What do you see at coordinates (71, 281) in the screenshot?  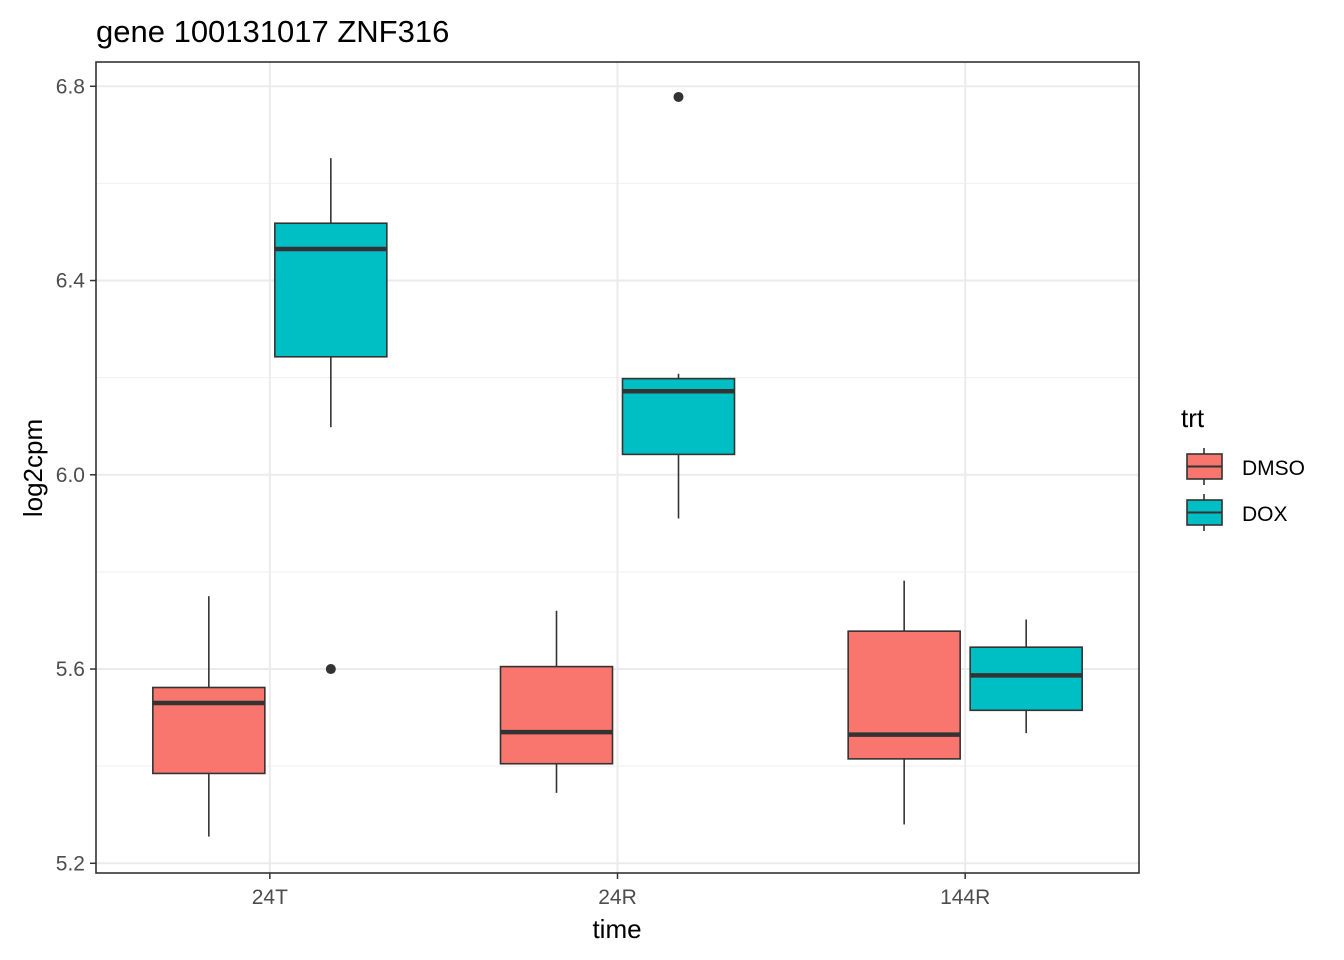 I see `y-tick-label: 6.4` at bounding box center [71, 281].